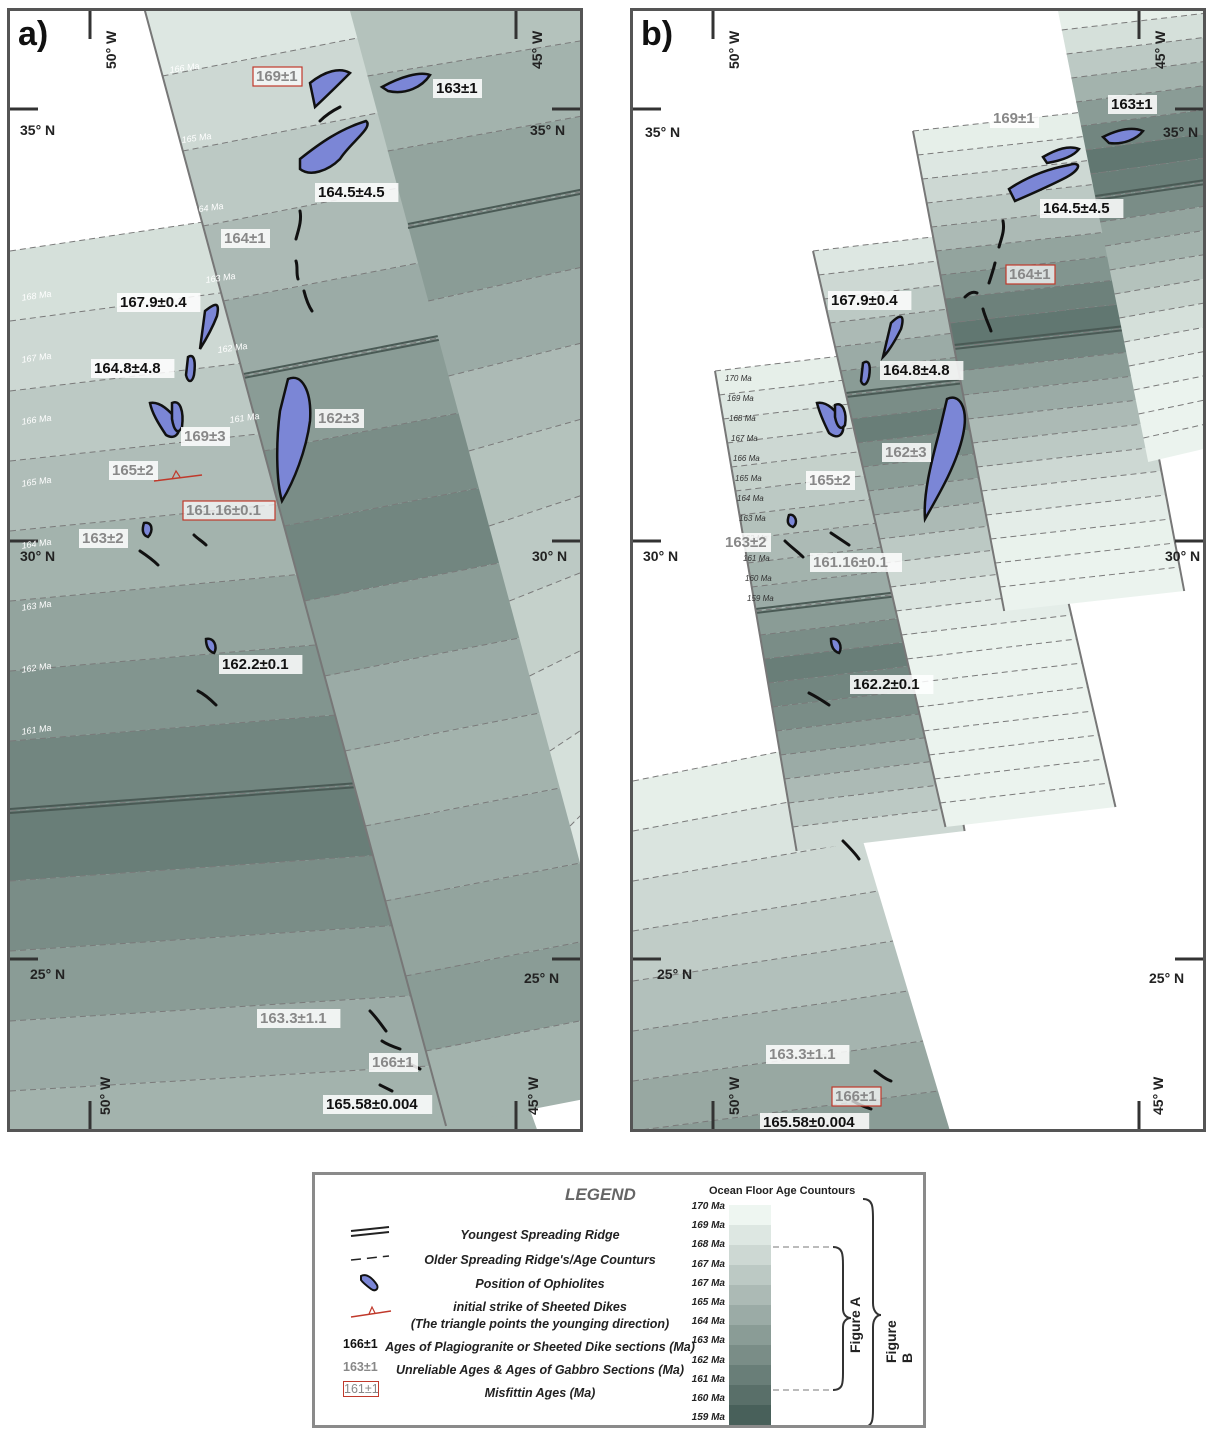  I want to click on contour-age-label: 166 Ma, so click(36, 420).